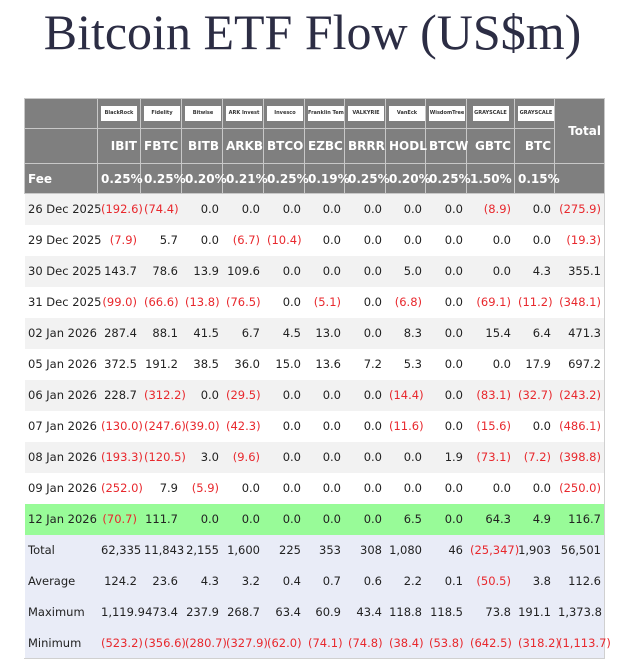 The height and width of the screenshot is (672, 625). Describe the element at coordinates (490, 395) in the screenshot. I see `flow-cell: (83.1)` at that location.